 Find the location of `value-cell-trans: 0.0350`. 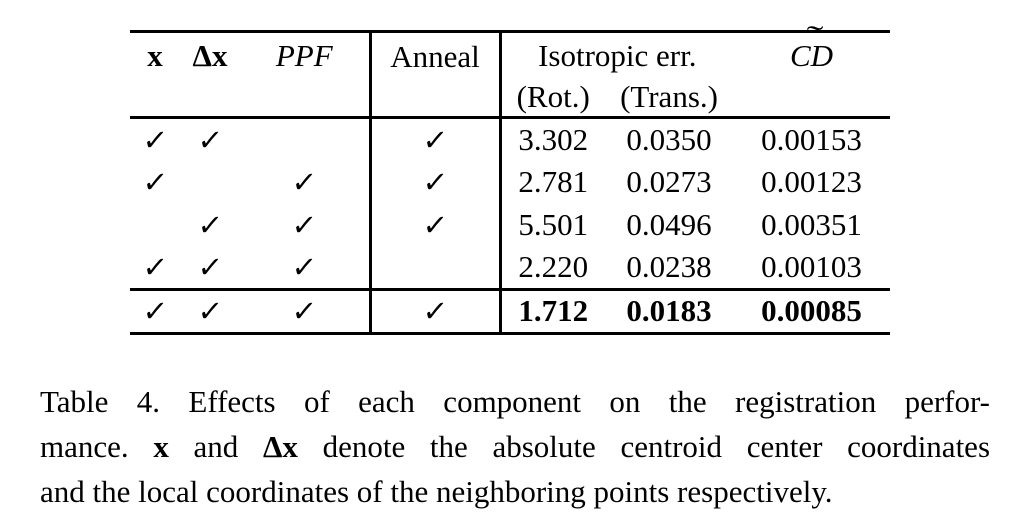

value-cell-trans: 0.0350 is located at coordinates (669, 139).